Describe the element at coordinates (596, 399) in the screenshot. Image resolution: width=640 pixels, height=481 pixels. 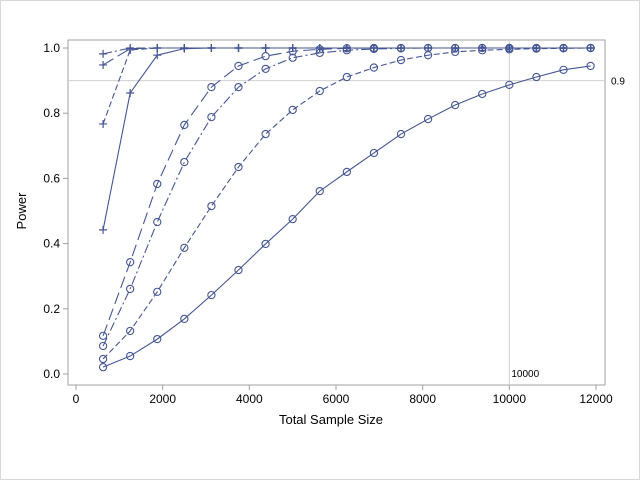
I see `x-tick-label: 12000` at that location.